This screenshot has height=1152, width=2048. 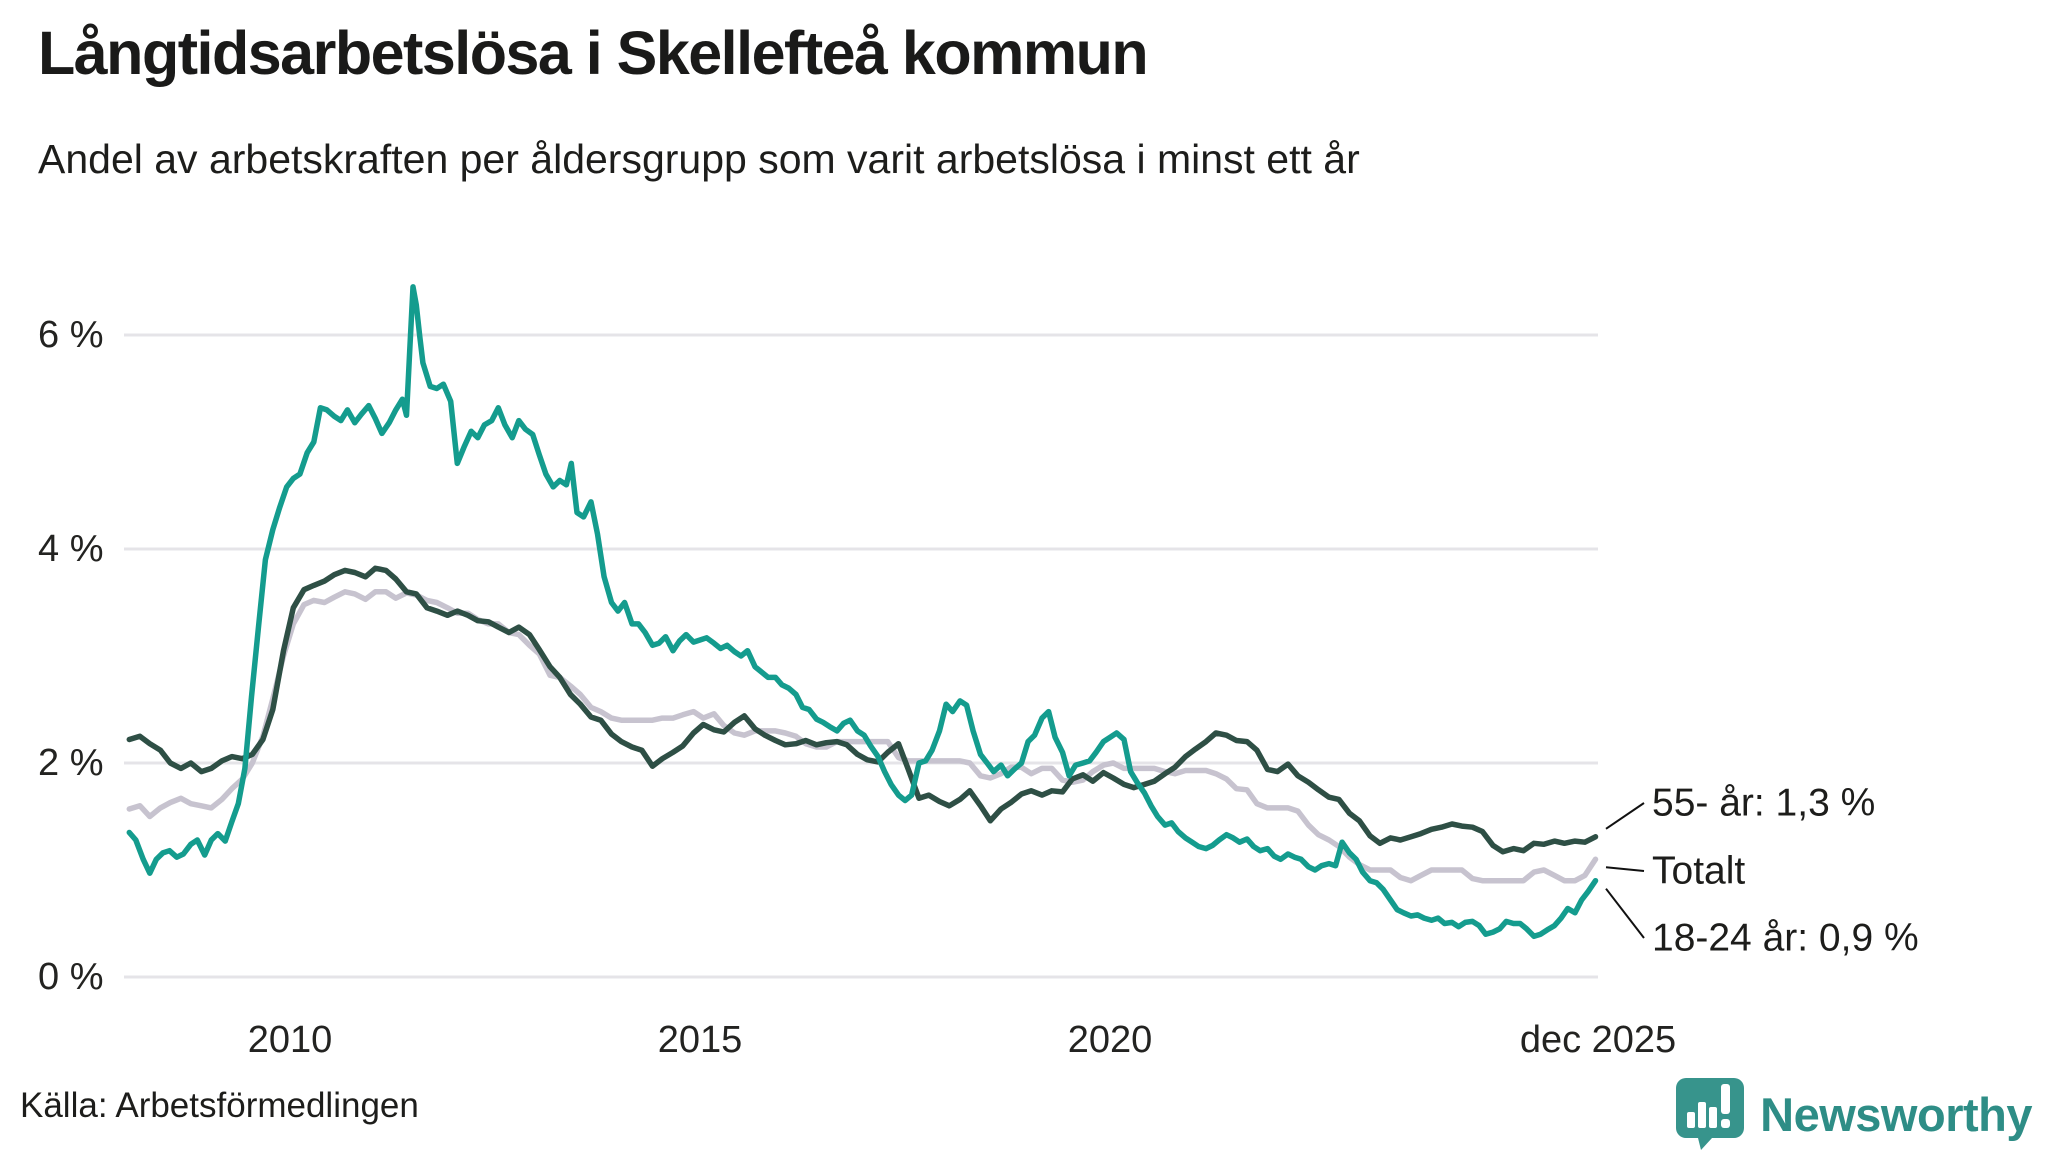 I want to click on y-tick-label: 0 %, so click(x=70, y=977).